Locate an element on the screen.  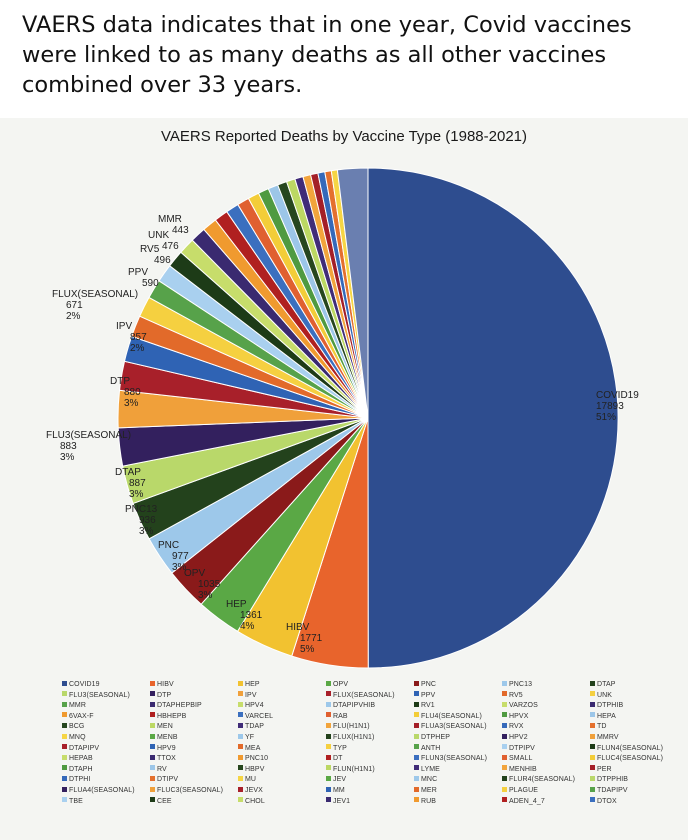
legend-label: OPV is located at coordinates (341, 684).